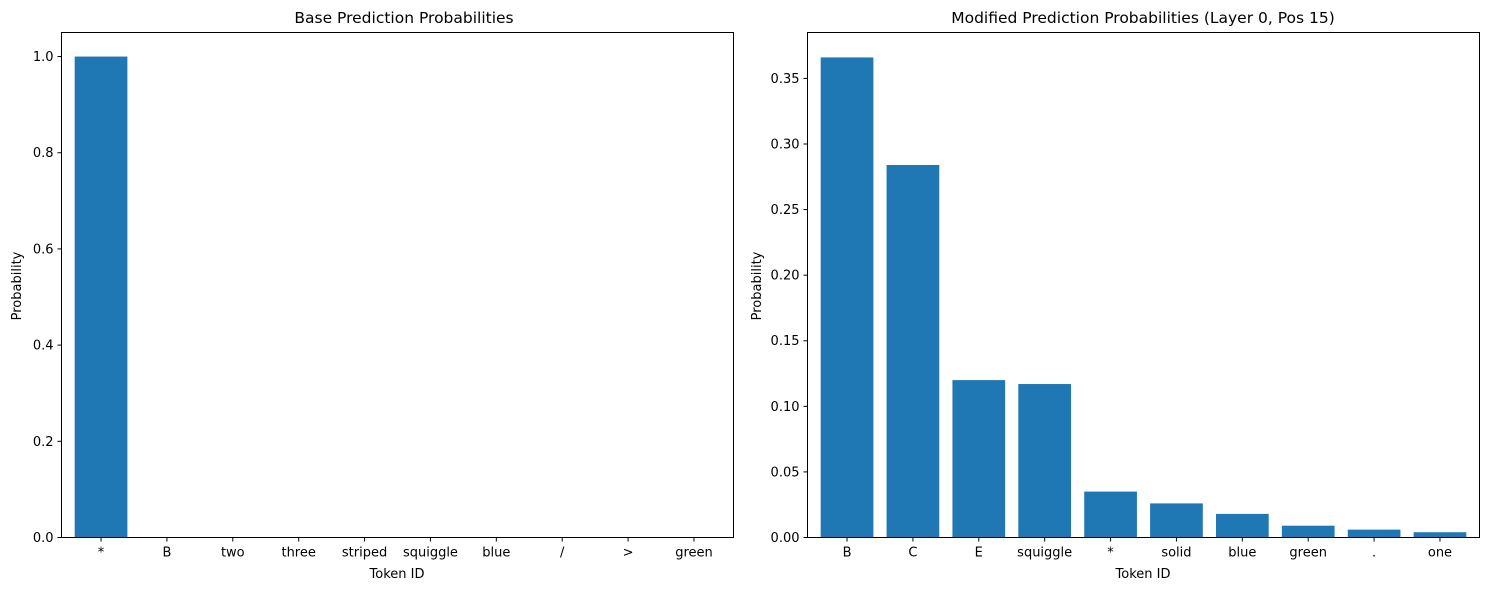 The width and height of the screenshot is (1490, 590). Describe the element at coordinates (43, 538) in the screenshot. I see `y-tick-label: 0.0` at that location.